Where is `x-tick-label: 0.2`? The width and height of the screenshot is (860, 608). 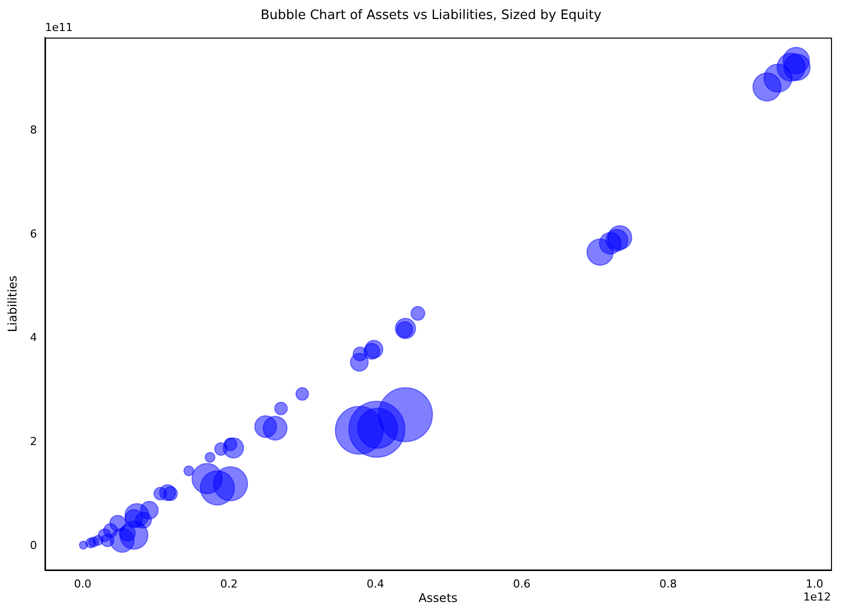
x-tick-label: 0.2 is located at coordinates (229, 583).